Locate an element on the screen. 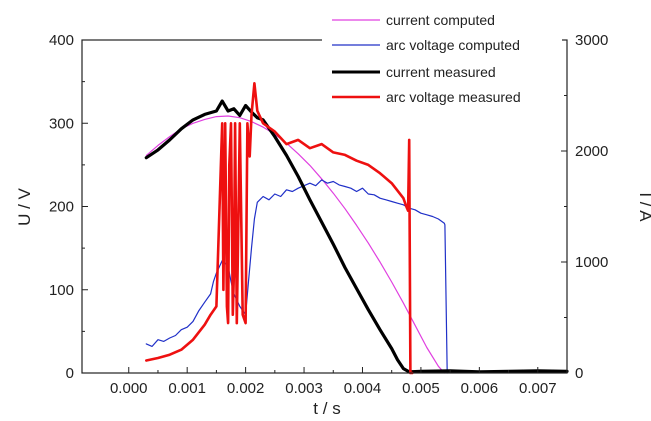 The width and height of the screenshot is (651, 421). left-axis-title: U / V is located at coordinates (24, 206).